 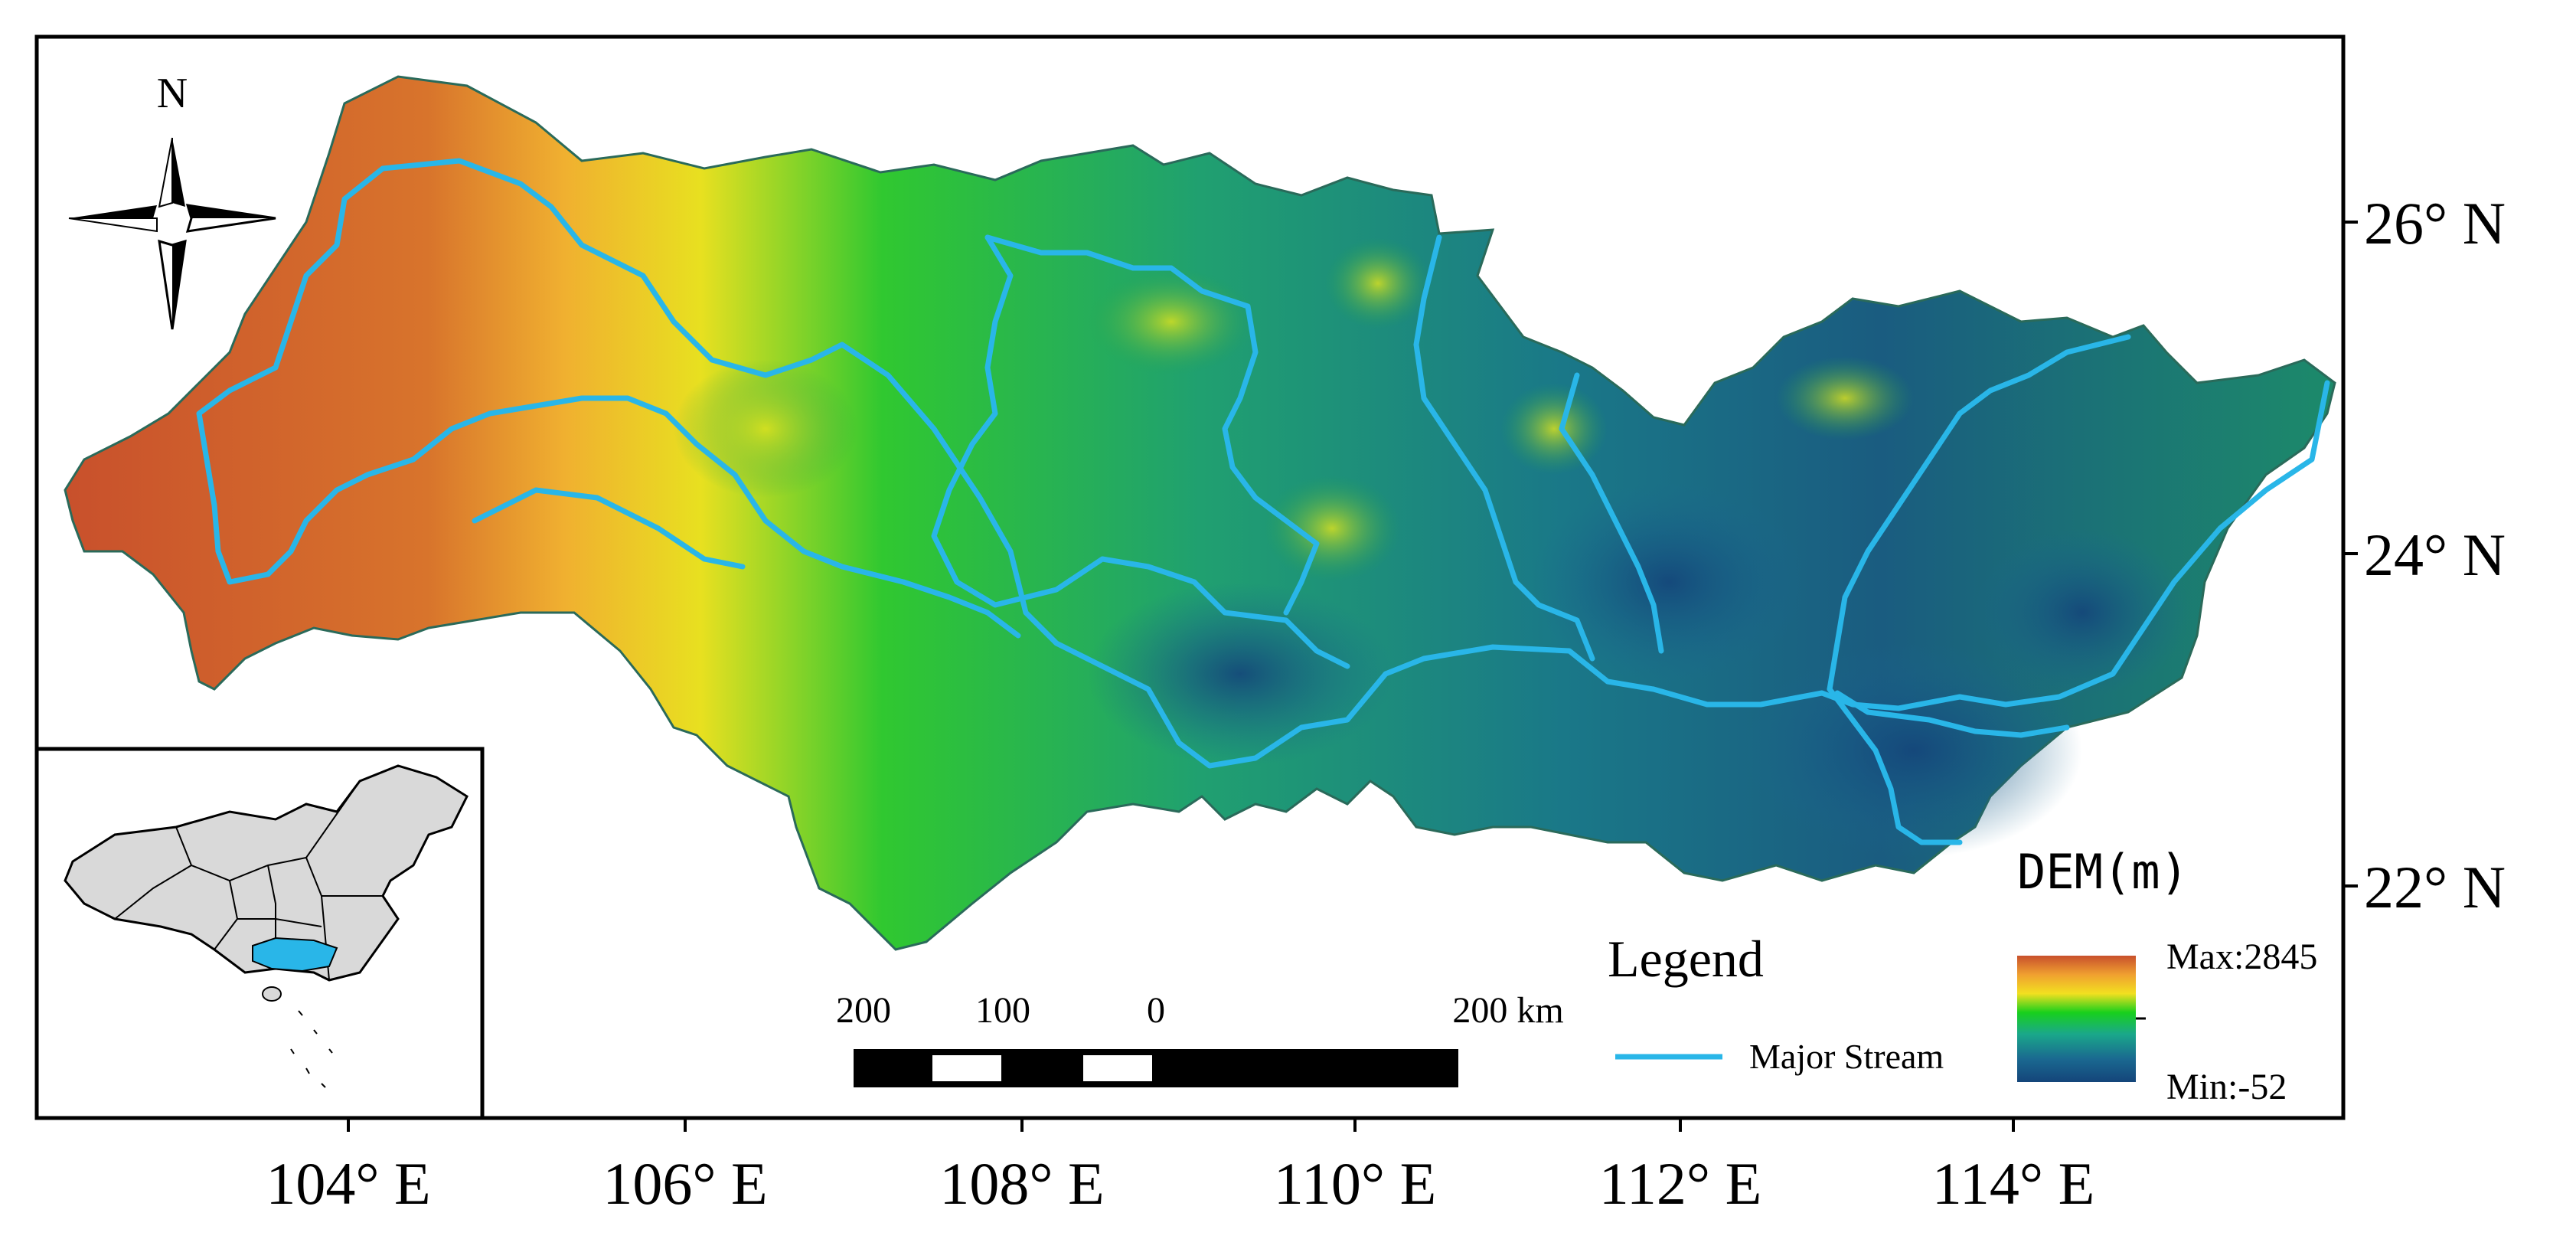 I want to click on inset-china-outline, so click(x=266, y=873).